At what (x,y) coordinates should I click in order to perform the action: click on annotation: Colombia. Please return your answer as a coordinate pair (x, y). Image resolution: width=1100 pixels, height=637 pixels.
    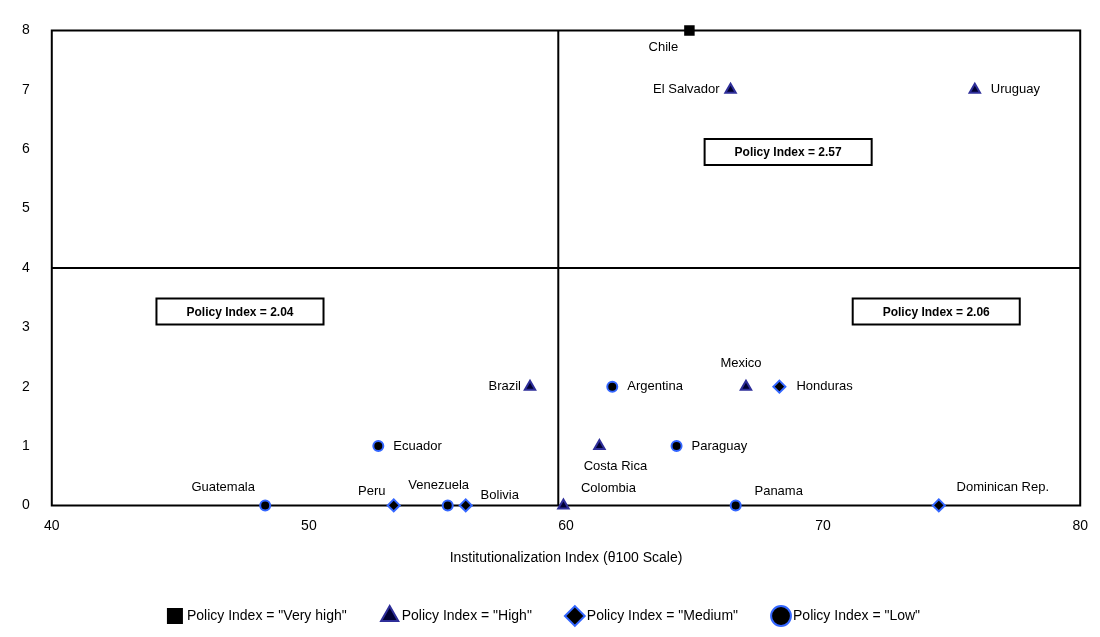
    Looking at the image, I should click on (608, 487).